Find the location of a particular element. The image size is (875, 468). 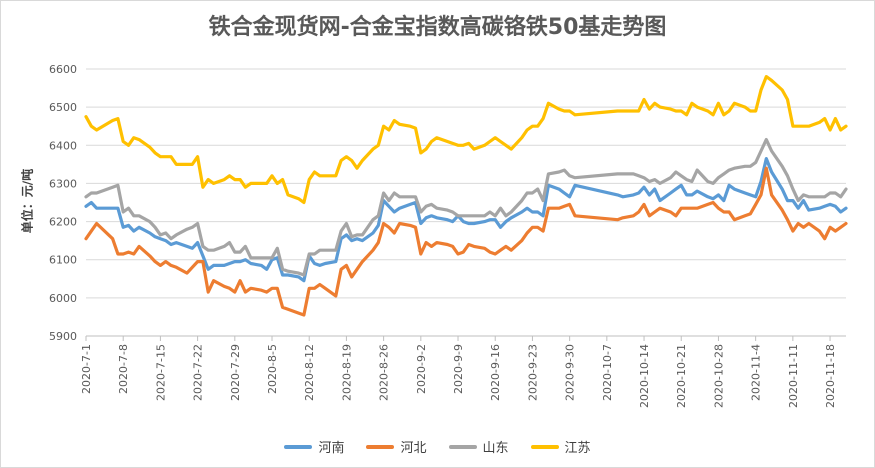

x-tick-label: 2020-8-26 is located at coordinates (384, 372).